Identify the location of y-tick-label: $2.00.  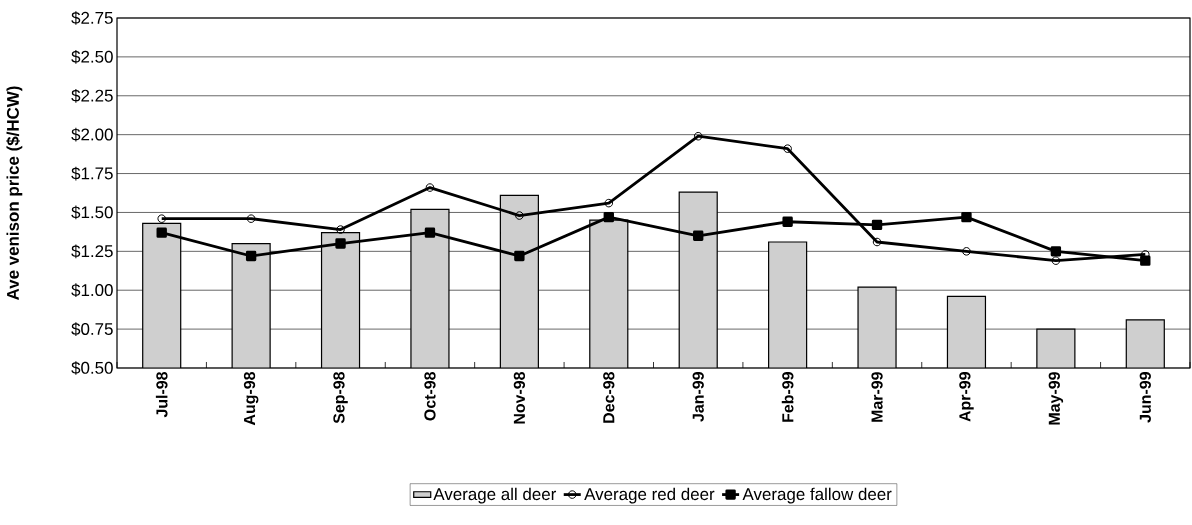
(92, 134).